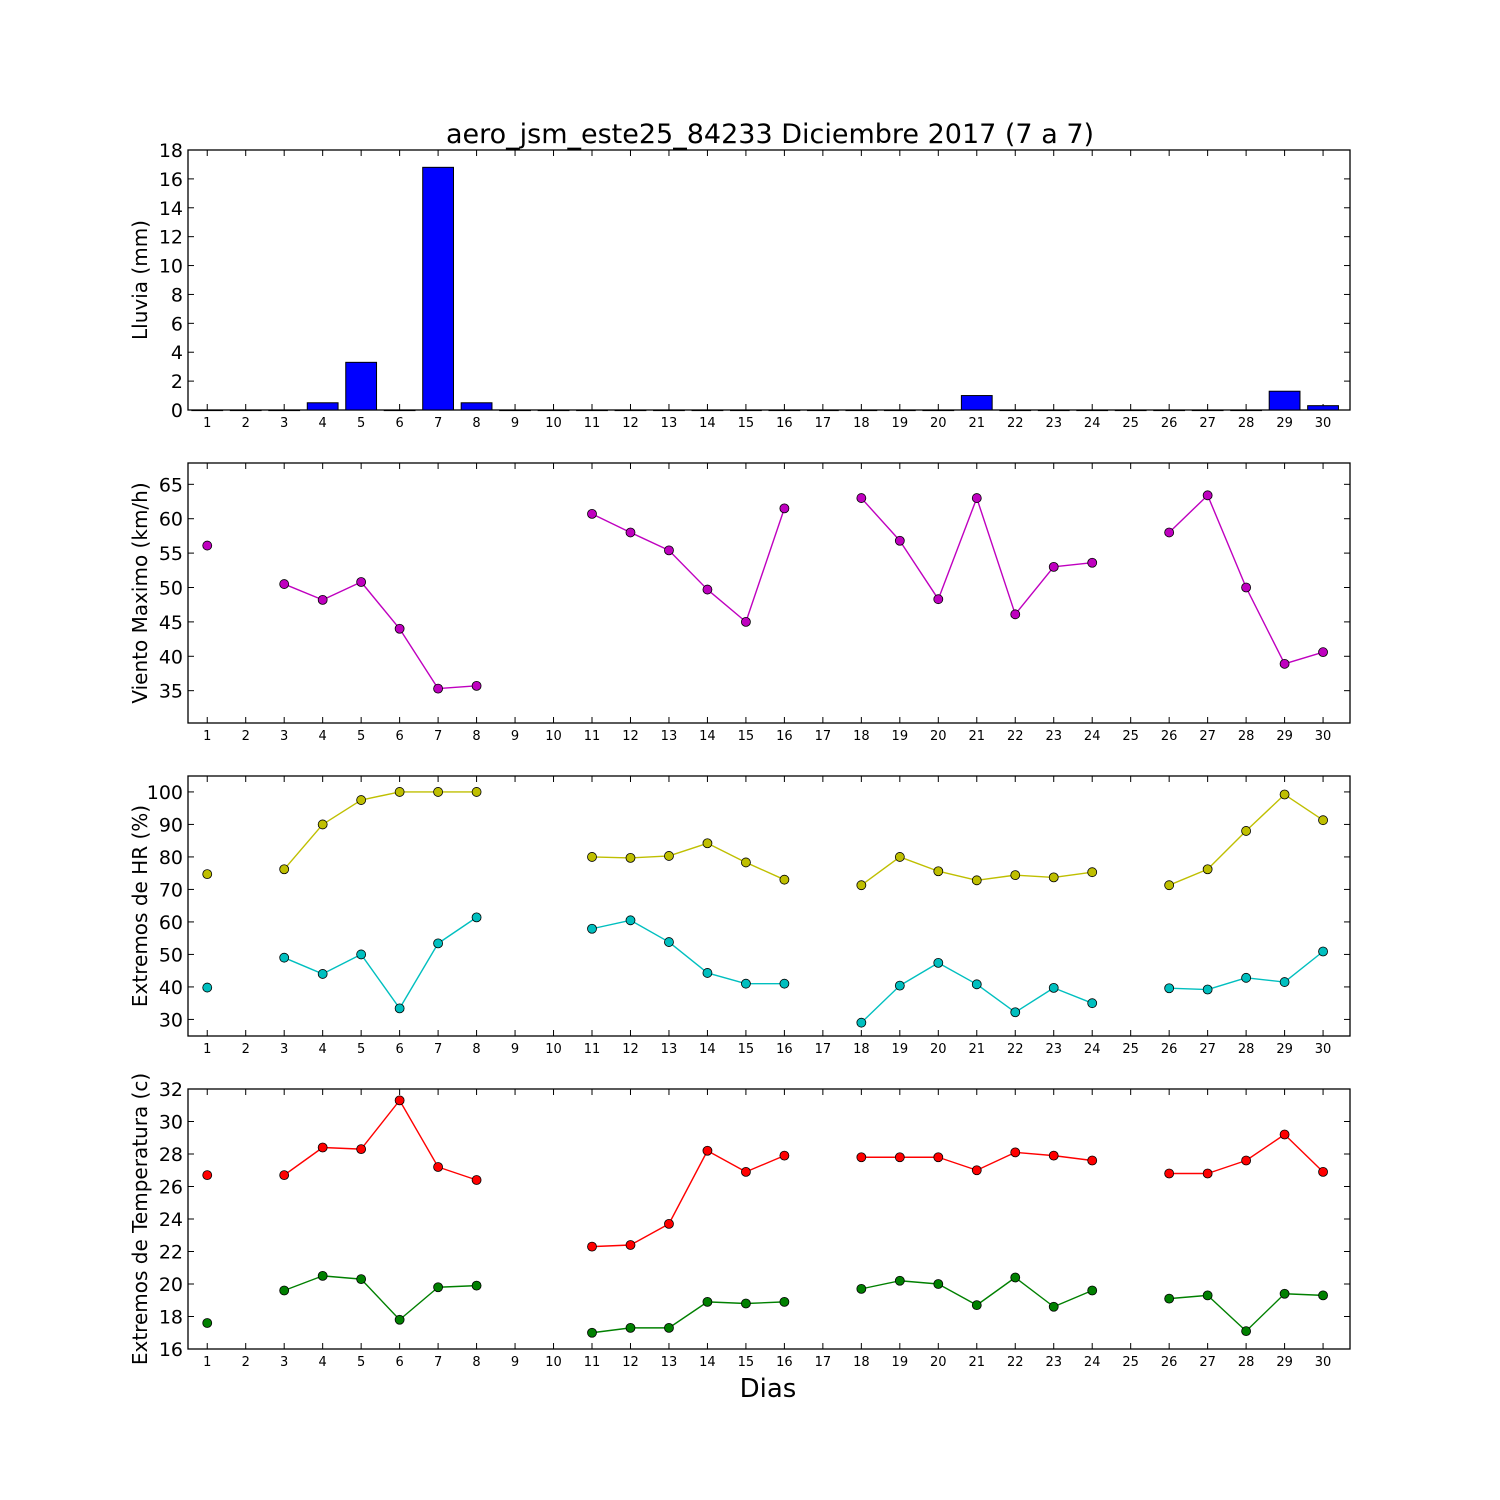 This screenshot has height=1500, width=1500. Describe the element at coordinates (140, 906) in the screenshot. I see `y-axis-label: Extremos de HR (%)` at that location.